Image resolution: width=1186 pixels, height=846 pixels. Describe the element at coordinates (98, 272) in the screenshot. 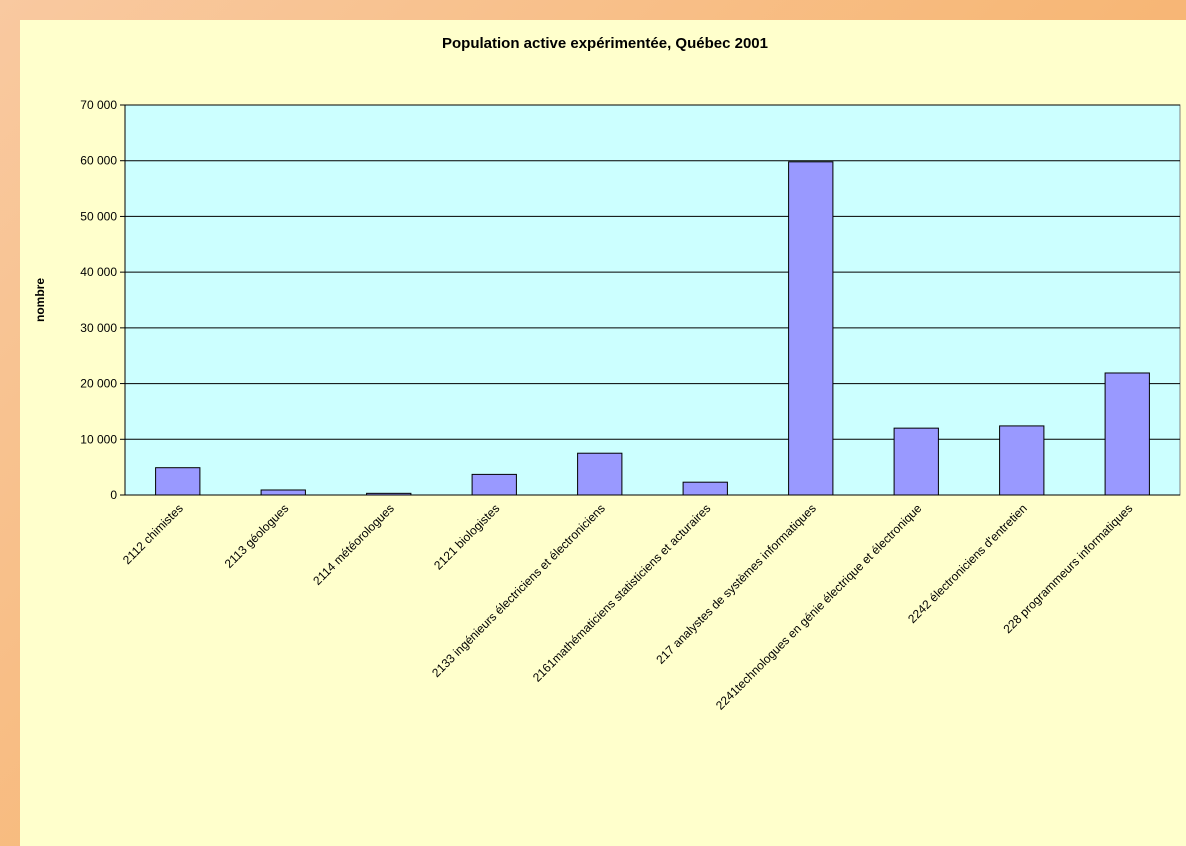

I see `y-tick-label: 40 000` at that location.